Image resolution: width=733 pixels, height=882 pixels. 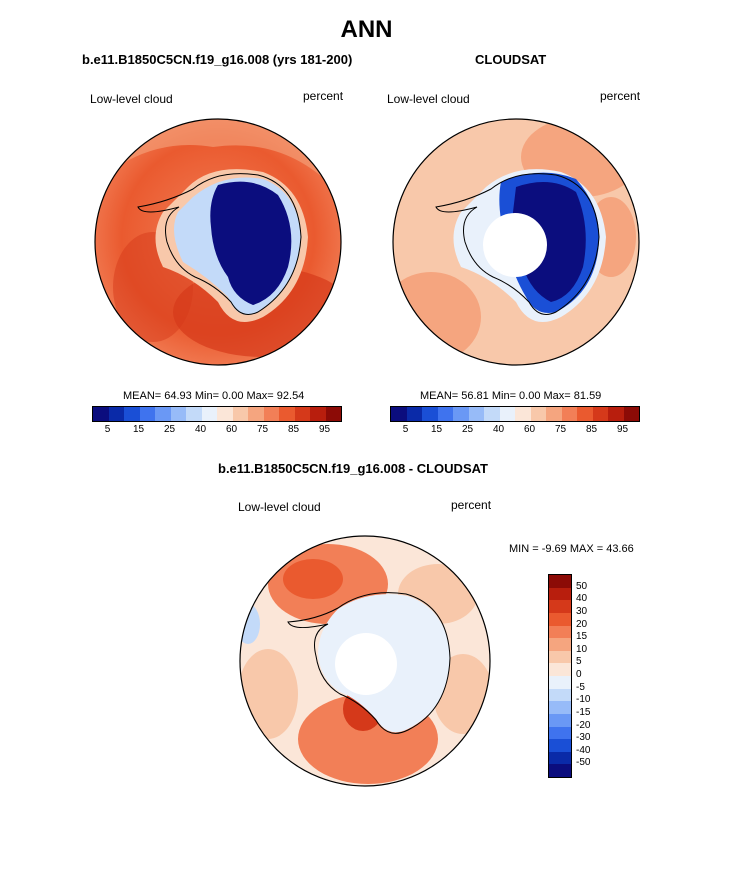 I want to click on colorbar-tick-label: 10, so click(x=582, y=649).